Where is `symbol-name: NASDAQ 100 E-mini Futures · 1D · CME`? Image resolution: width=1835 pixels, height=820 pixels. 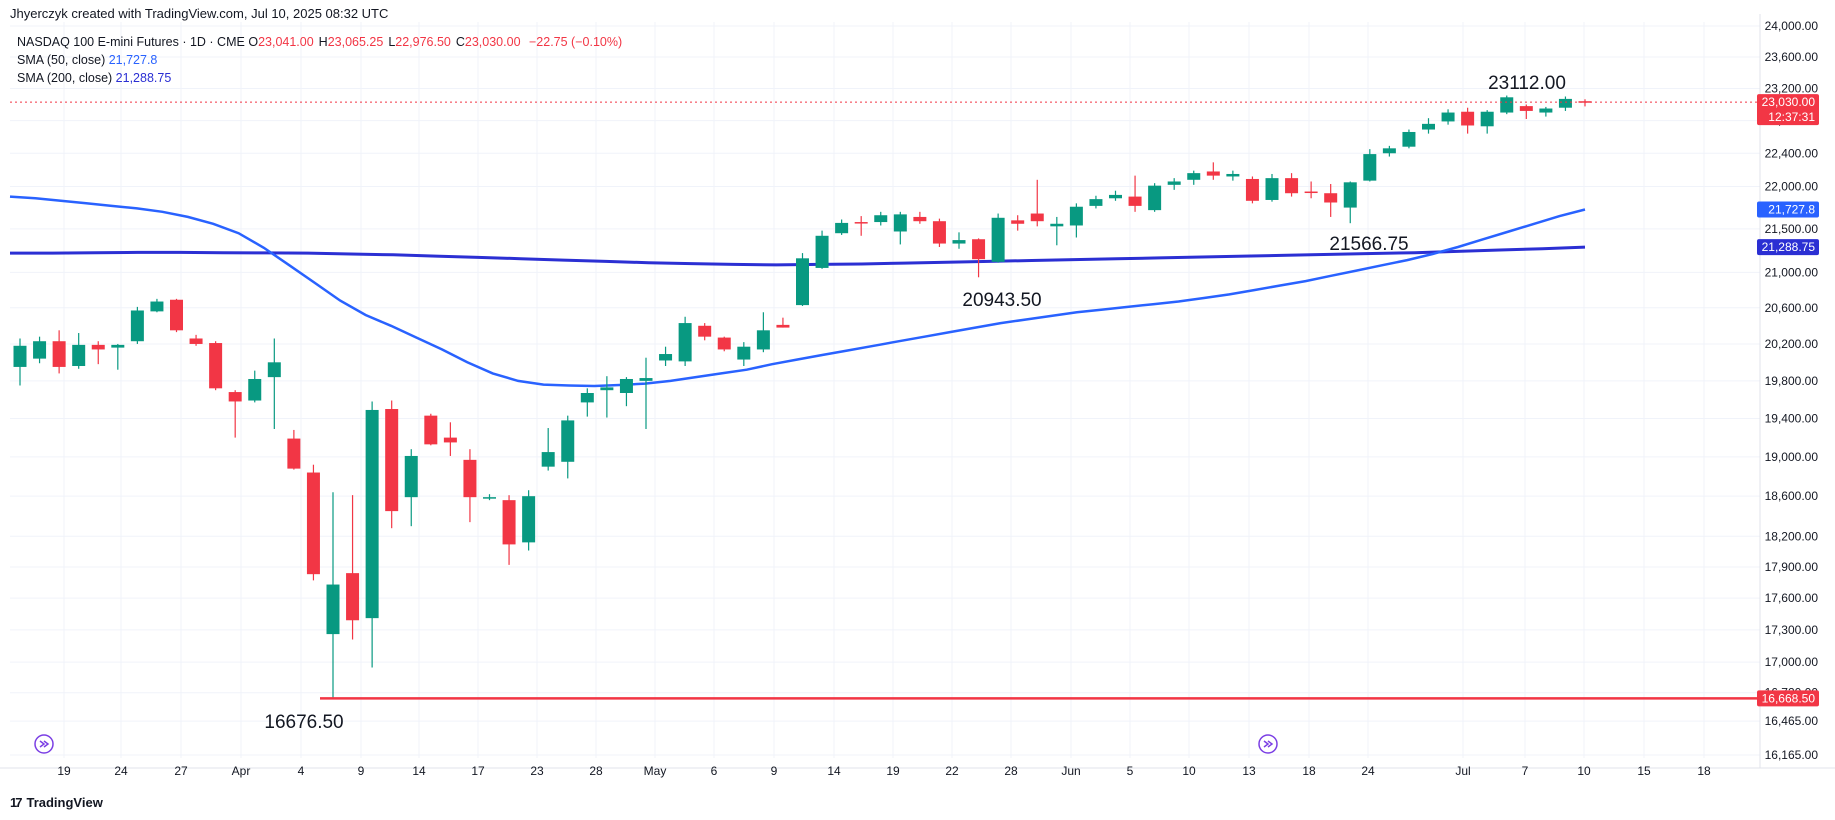 symbol-name: NASDAQ 100 E-mini Futures · 1D · CME is located at coordinates (131, 42).